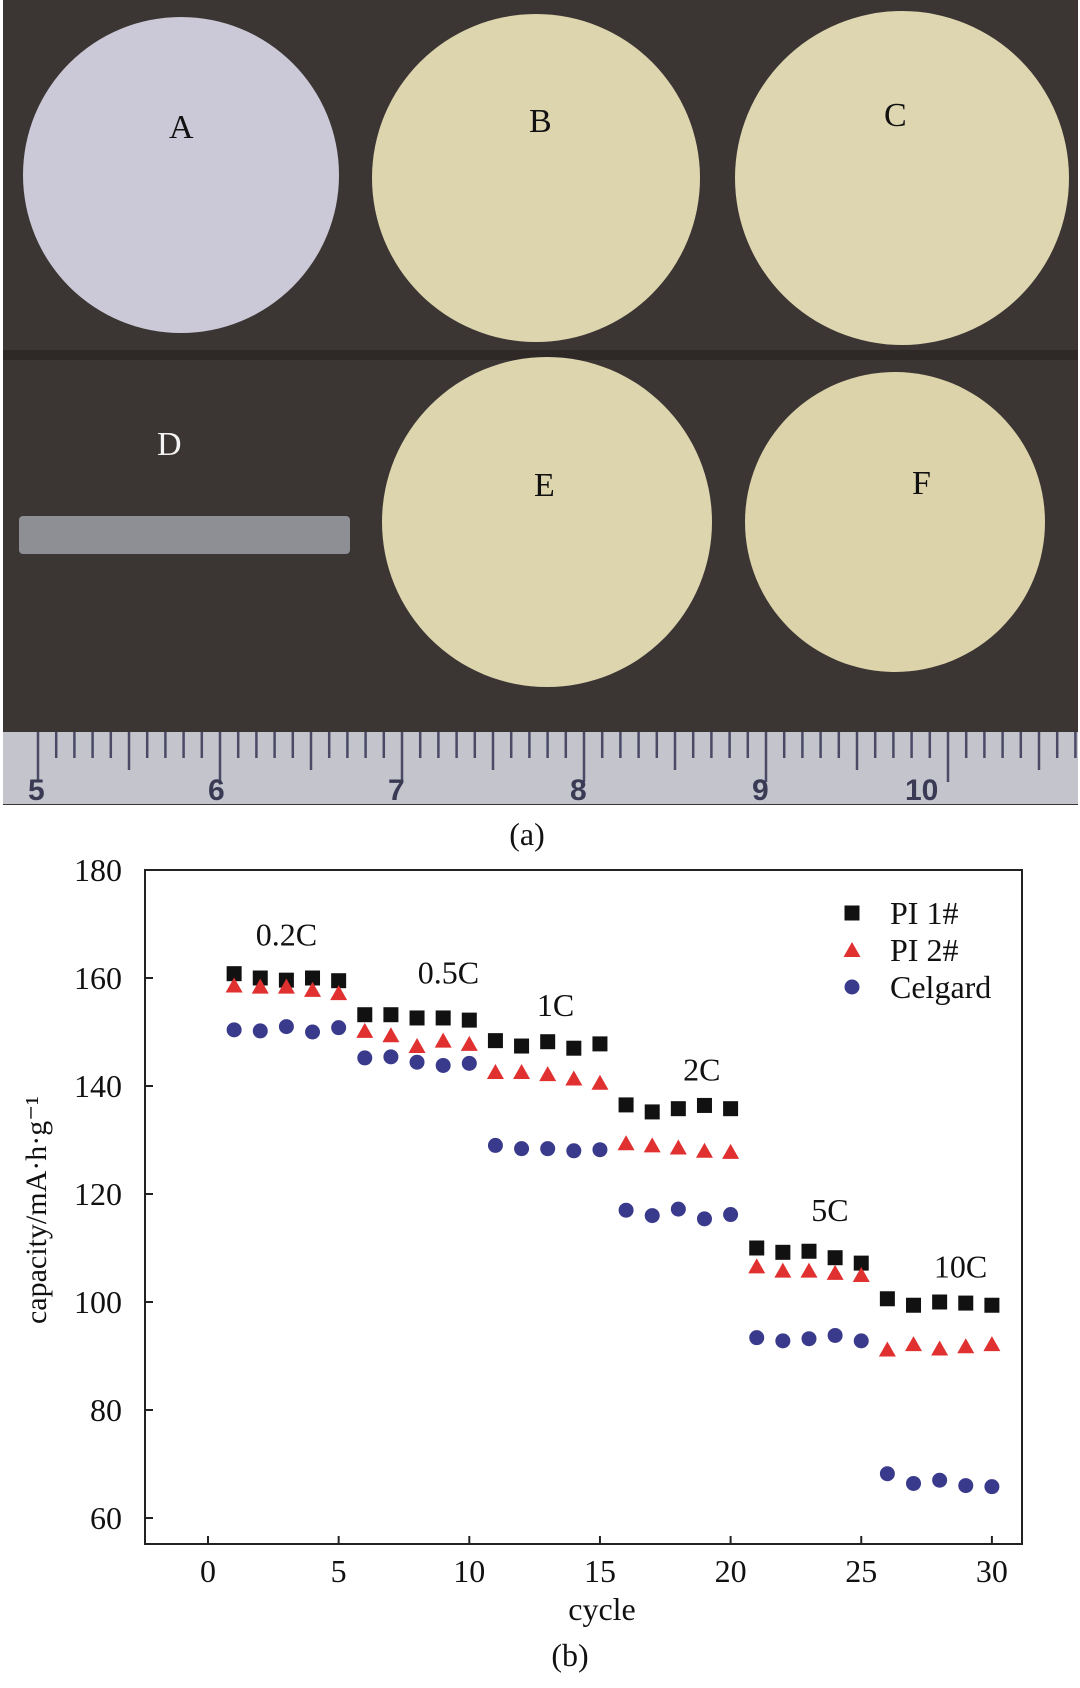  What do you see at coordinates (527, 834) in the screenshot?
I see `caption-a: (a)` at bounding box center [527, 834].